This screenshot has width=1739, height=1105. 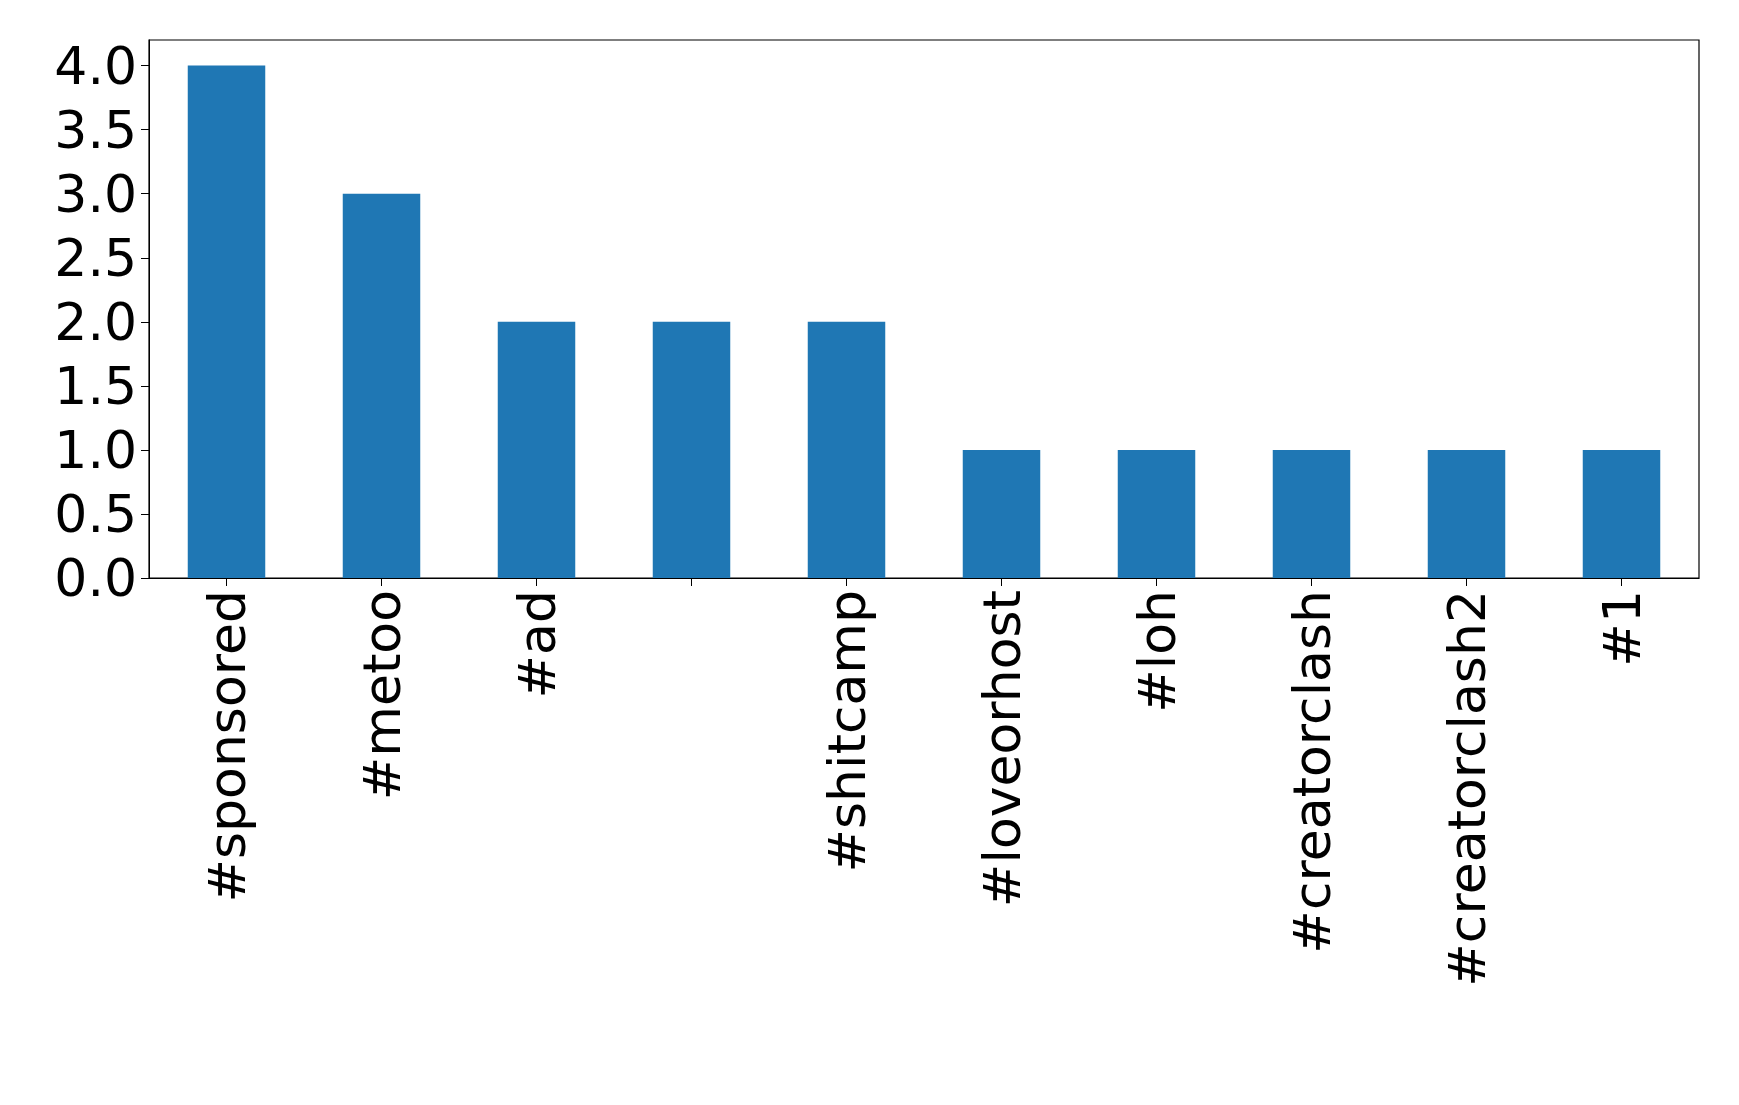 I want to click on y-tick-label: 2.0, so click(x=95, y=321).